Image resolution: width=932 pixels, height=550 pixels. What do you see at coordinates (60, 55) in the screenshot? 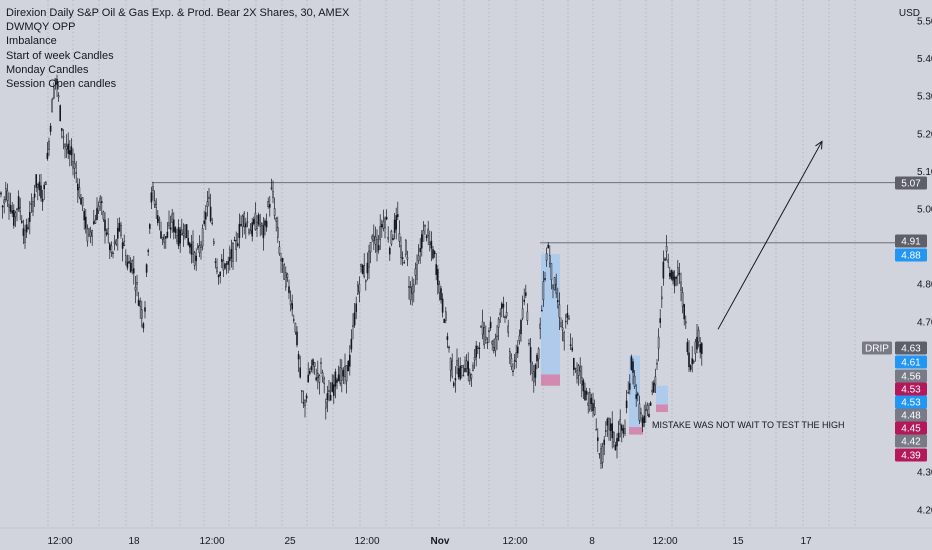
I see `legend-indicator: Start of week Candles` at bounding box center [60, 55].